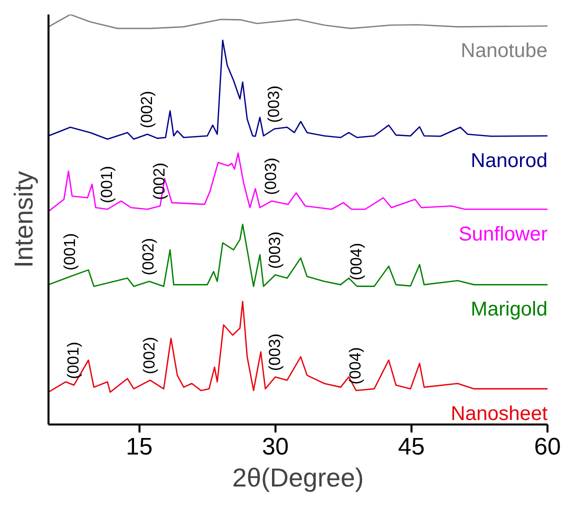 The height and width of the screenshot is (518, 576). Describe the element at coordinates (23, 219) in the screenshot. I see `y-axis-title: Intensity` at that location.